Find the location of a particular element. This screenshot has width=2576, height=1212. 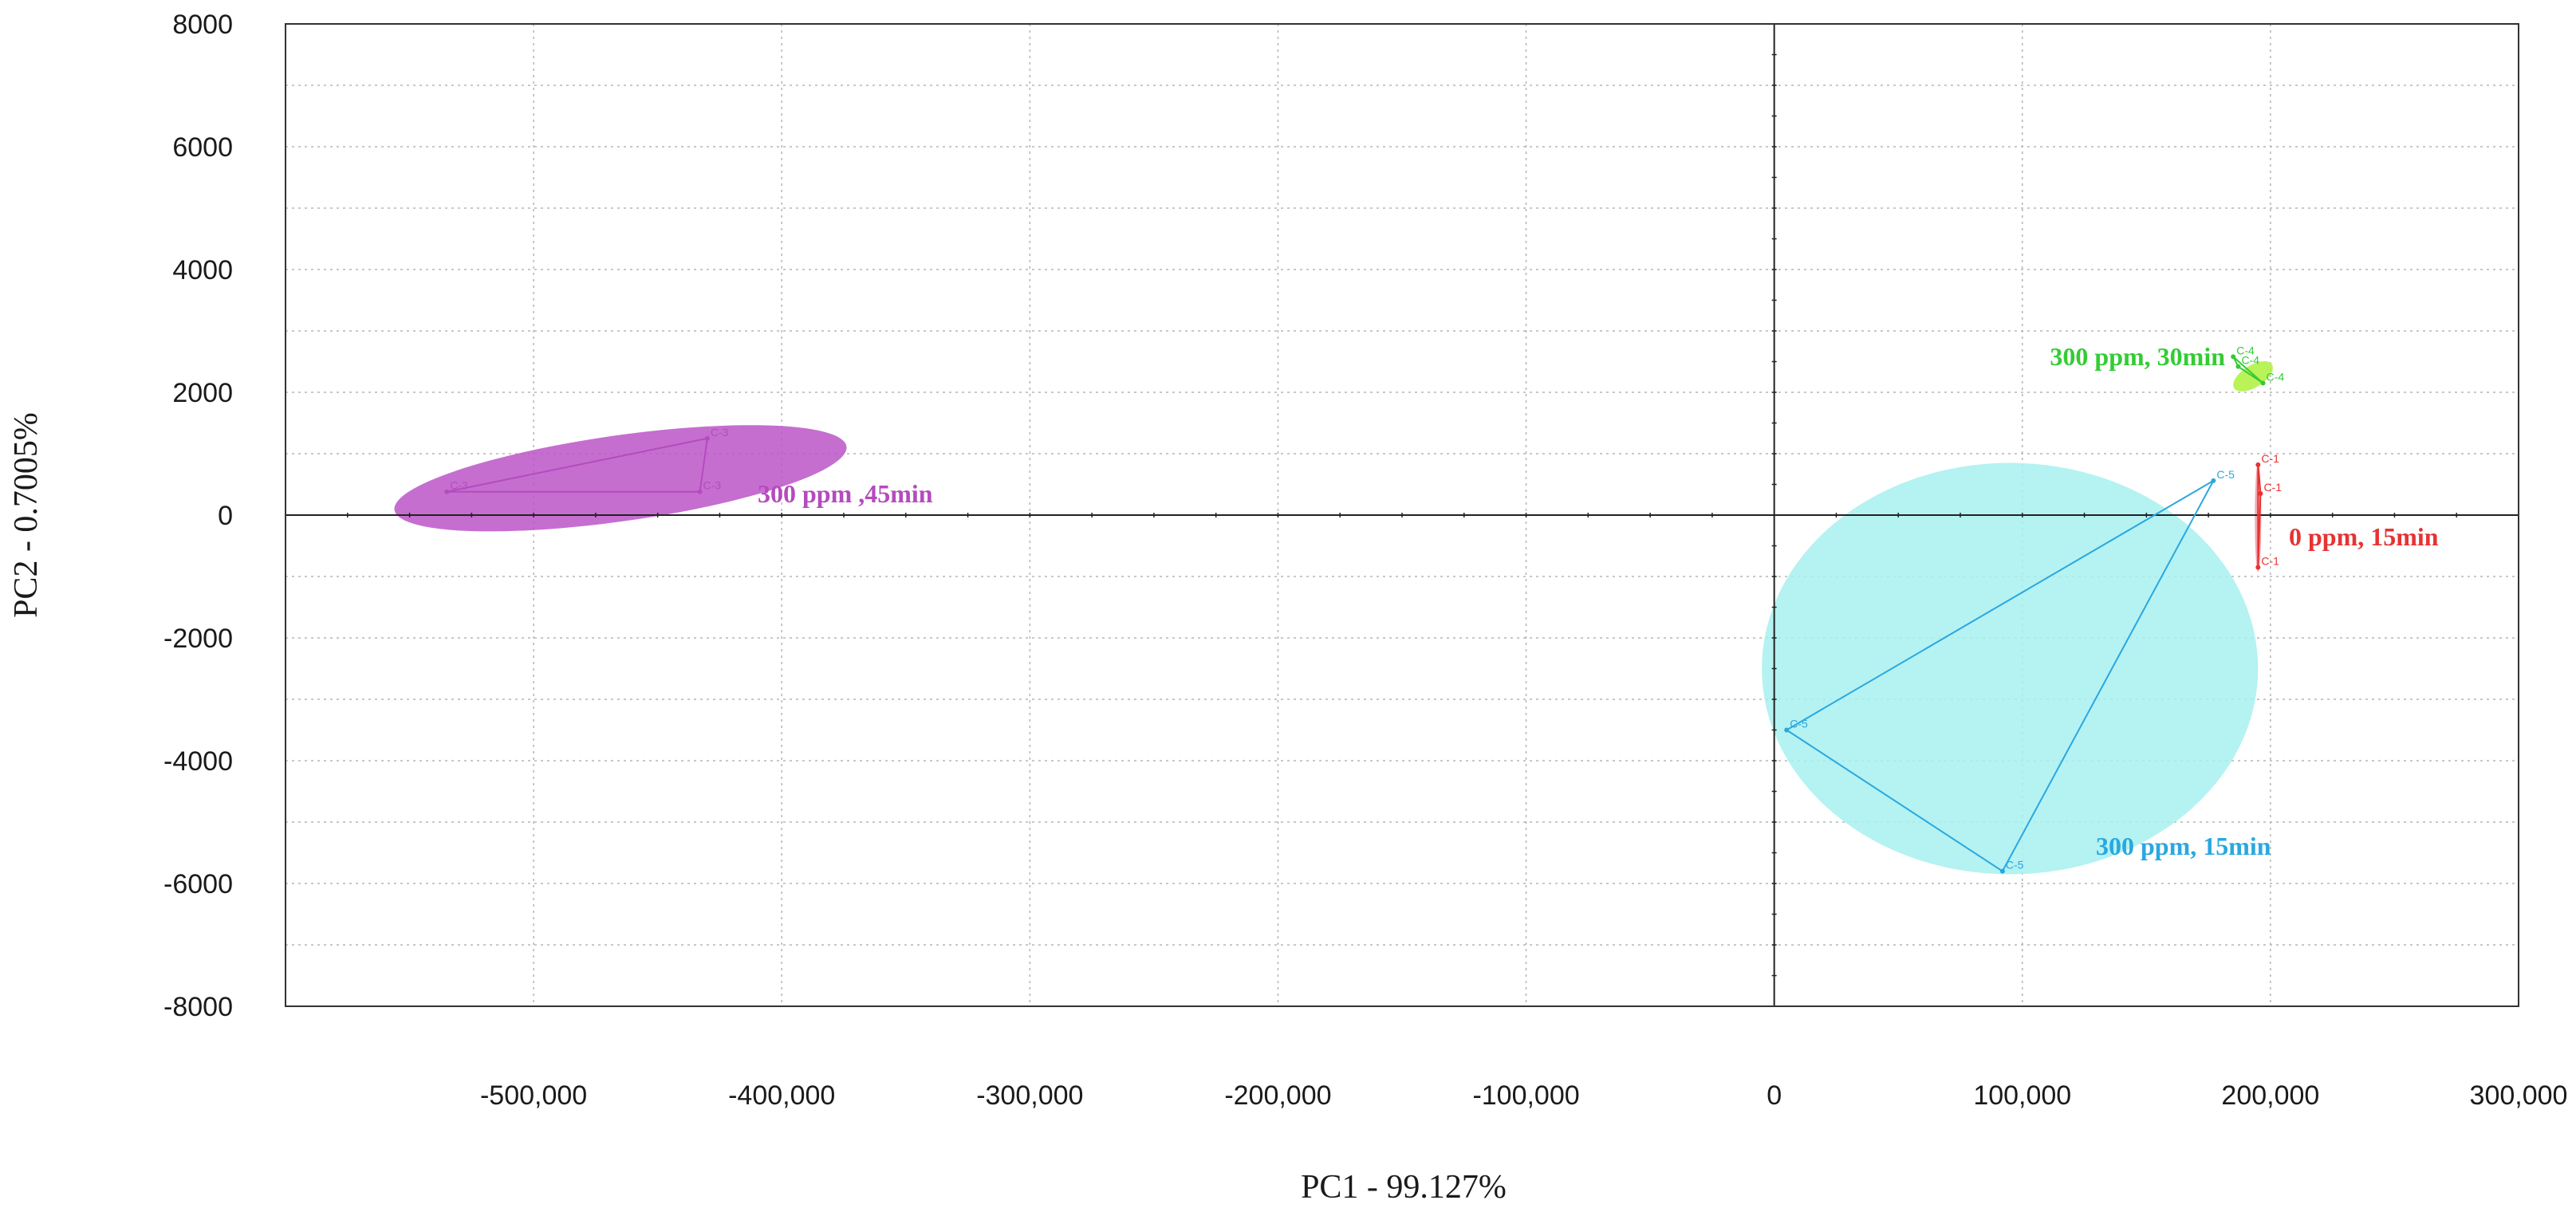

x-axis-title: PC1 - 99.127% is located at coordinates (1404, 1187).